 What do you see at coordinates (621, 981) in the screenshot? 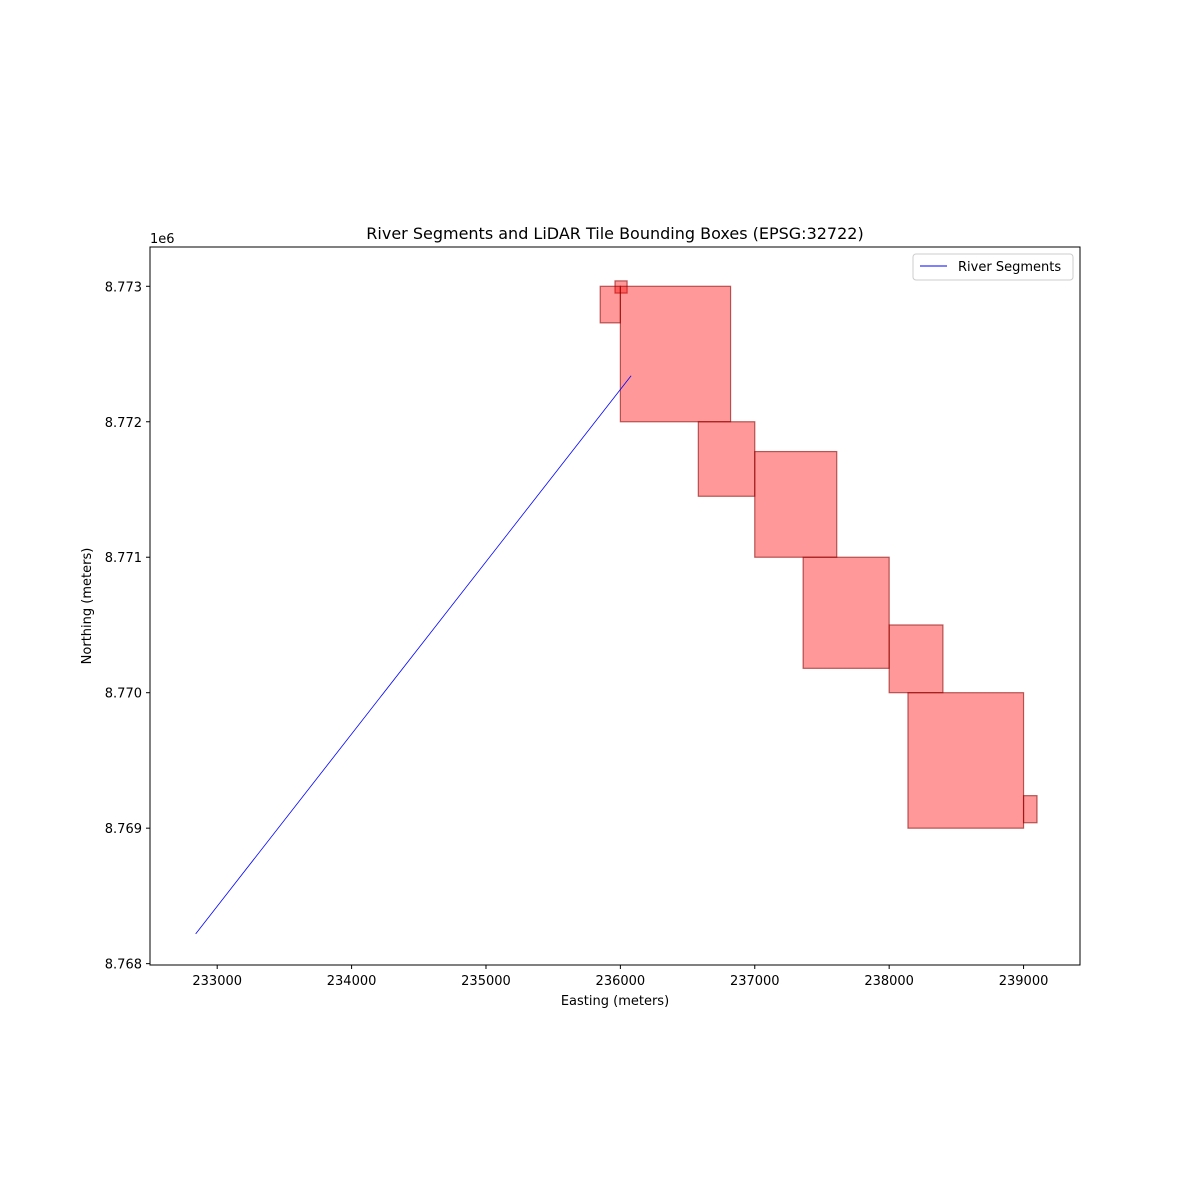
I see `x-tick-label: 236000` at bounding box center [621, 981].